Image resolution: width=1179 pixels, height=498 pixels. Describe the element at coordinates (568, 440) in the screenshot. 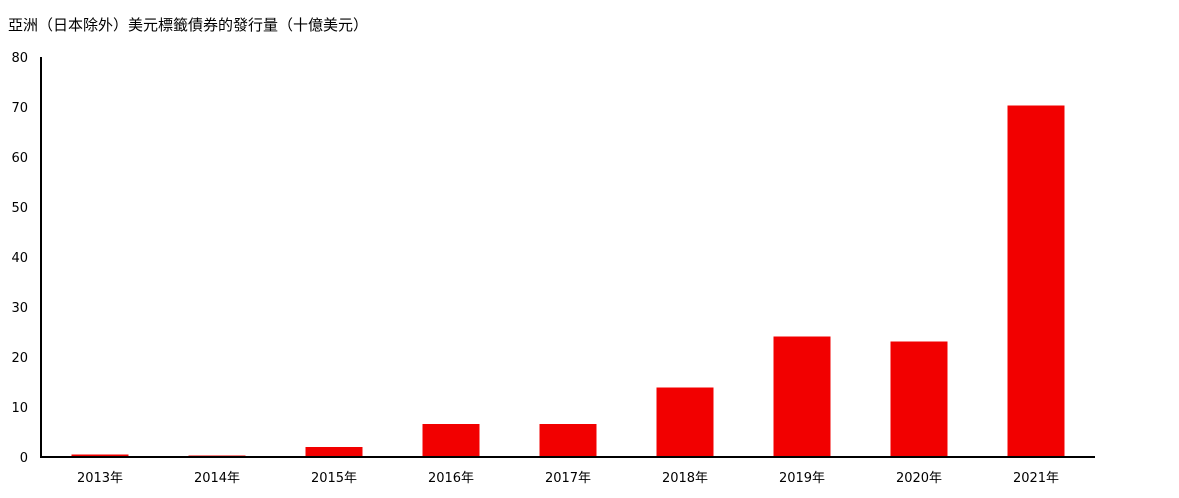

I see `bar-2017年` at that location.